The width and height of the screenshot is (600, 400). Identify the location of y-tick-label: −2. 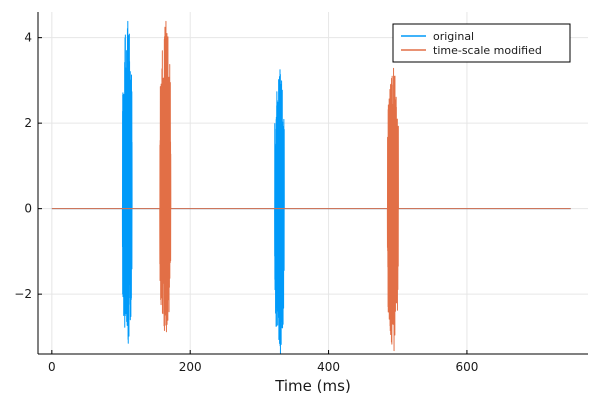
(23, 294).